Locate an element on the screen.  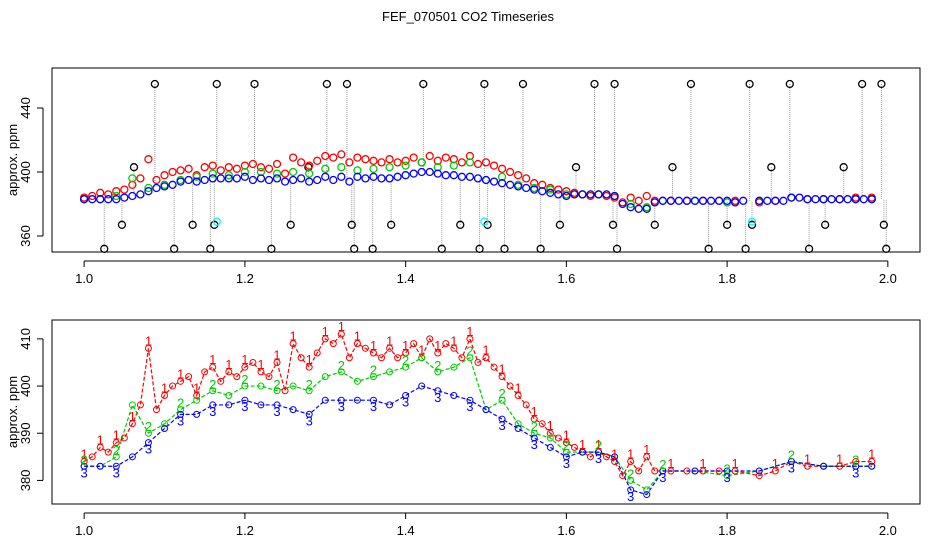
x-tick-label: 1.6 is located at coordinates (566, 278).